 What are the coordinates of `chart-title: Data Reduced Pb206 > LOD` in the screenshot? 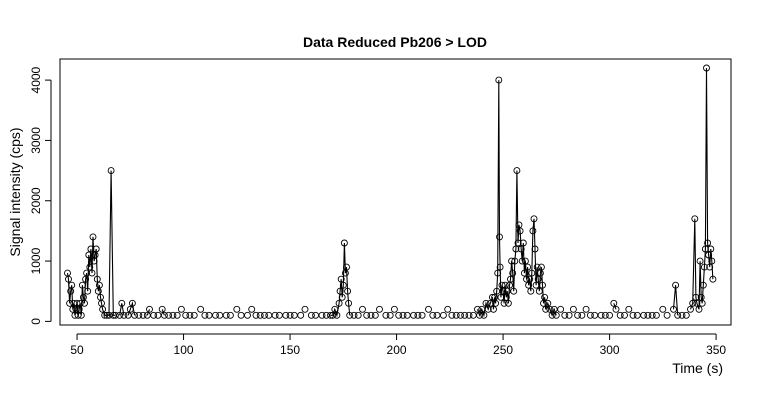 It's located at (395, 42).